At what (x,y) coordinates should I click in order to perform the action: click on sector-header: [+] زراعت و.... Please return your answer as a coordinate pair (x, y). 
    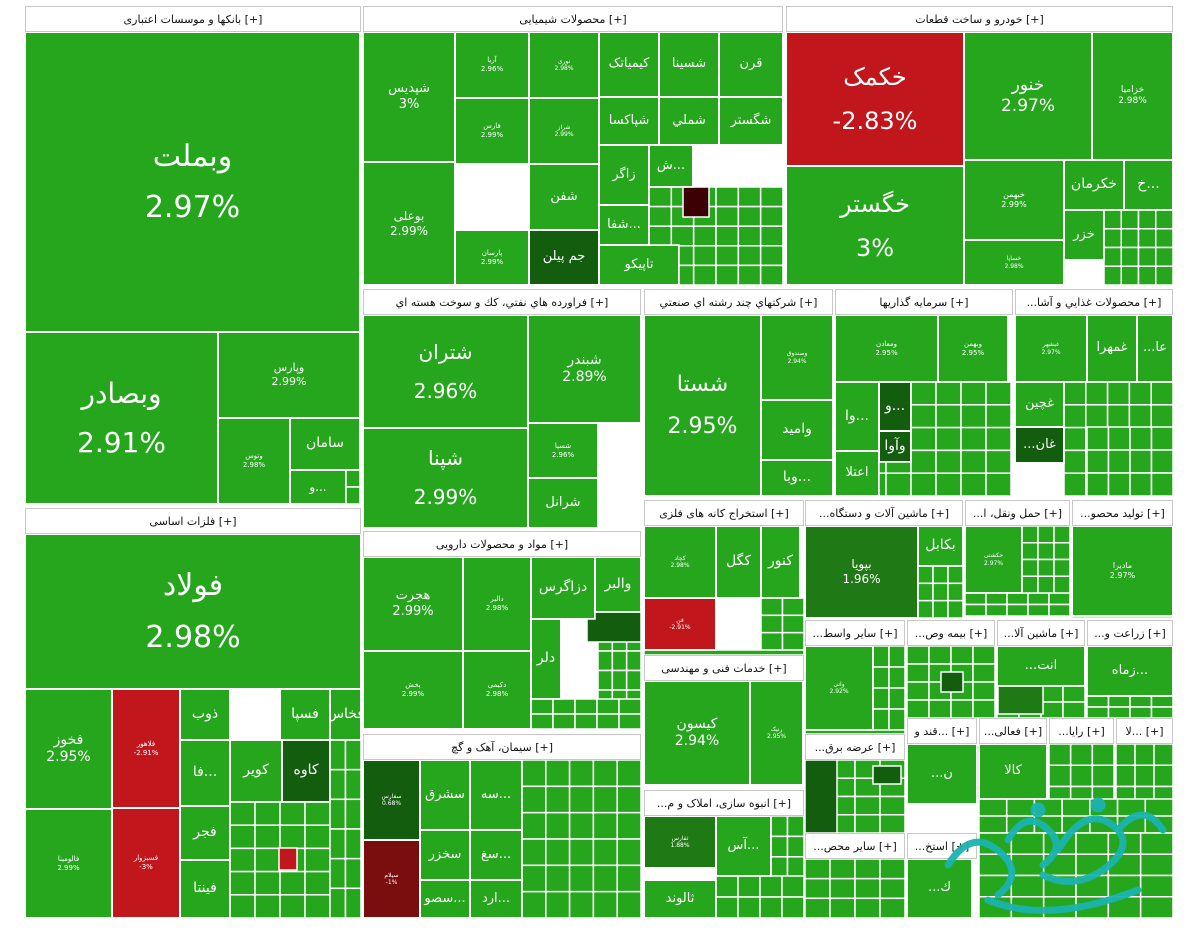
    Looking at the image, I should click on (1130, 633).